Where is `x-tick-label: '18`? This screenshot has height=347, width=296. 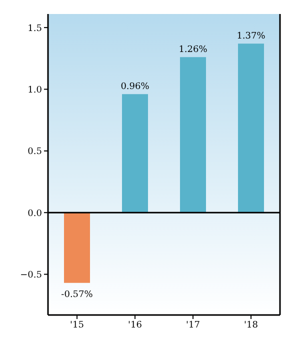 x-tick-label: '18 is located at coordinates (251, 325).